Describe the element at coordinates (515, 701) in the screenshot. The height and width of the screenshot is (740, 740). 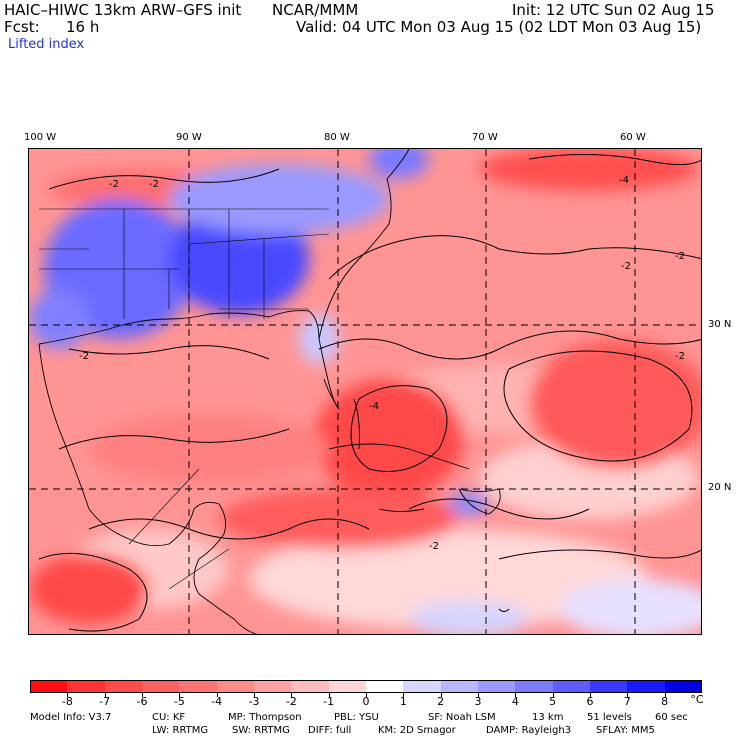
I see `colorbar-label: 4` at that location.